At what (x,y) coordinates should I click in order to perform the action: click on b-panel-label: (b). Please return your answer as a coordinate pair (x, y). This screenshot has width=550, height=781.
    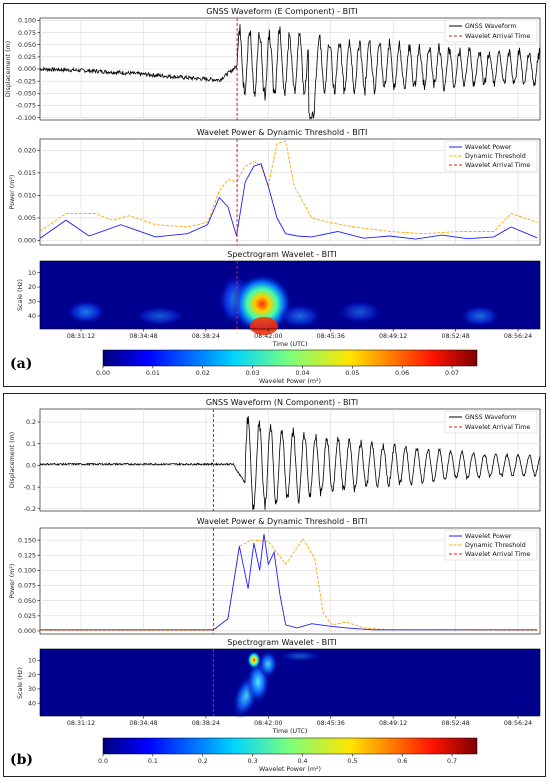
    Looking at the image, I should click on (21, 760).